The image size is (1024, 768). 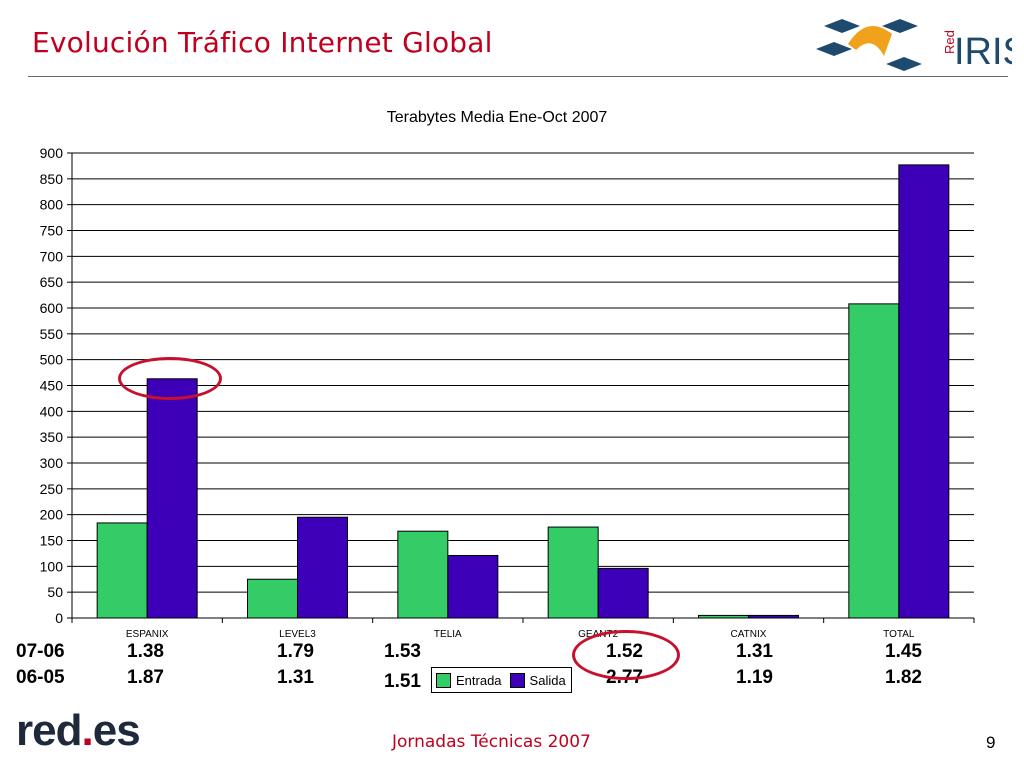 What do you see at coordinates (497, 117) in the screenshot?
I see `chart-title: Terabytes Media Ene-Oct 2007` at bounding box center [497, 117].